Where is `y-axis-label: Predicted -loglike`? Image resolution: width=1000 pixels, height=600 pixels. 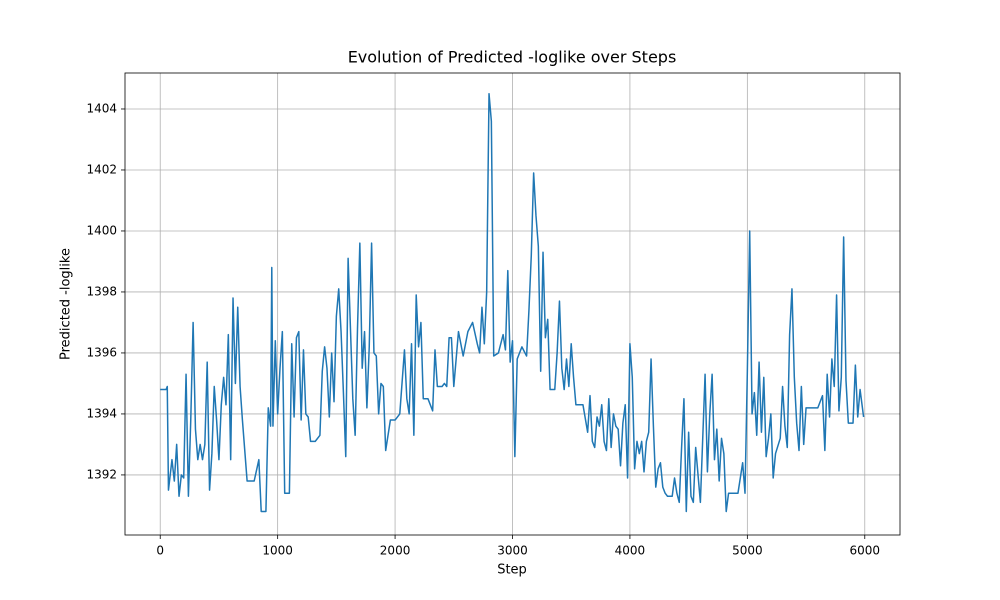
y-axis-label: Predicted -loglike is located at coordinates (66, 304).